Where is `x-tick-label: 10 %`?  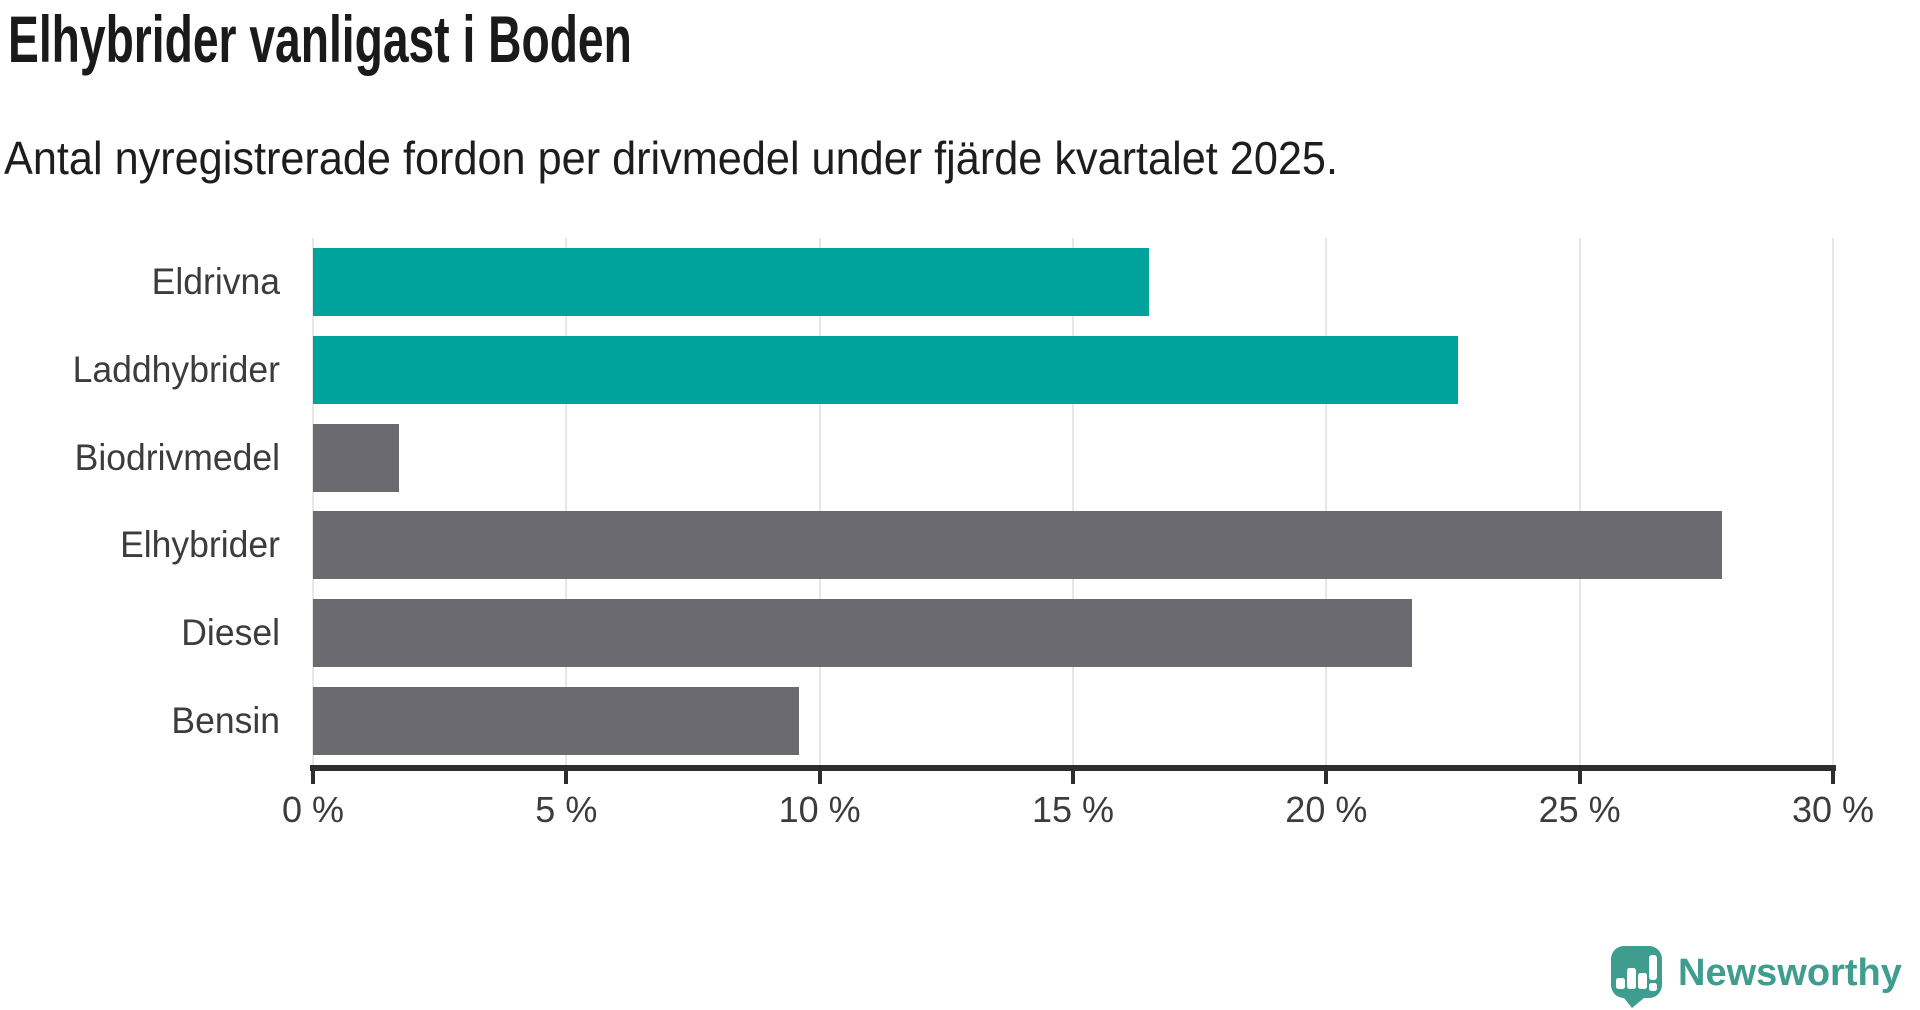
x-tick-label: 10 % is located at coordinates (819, 809).